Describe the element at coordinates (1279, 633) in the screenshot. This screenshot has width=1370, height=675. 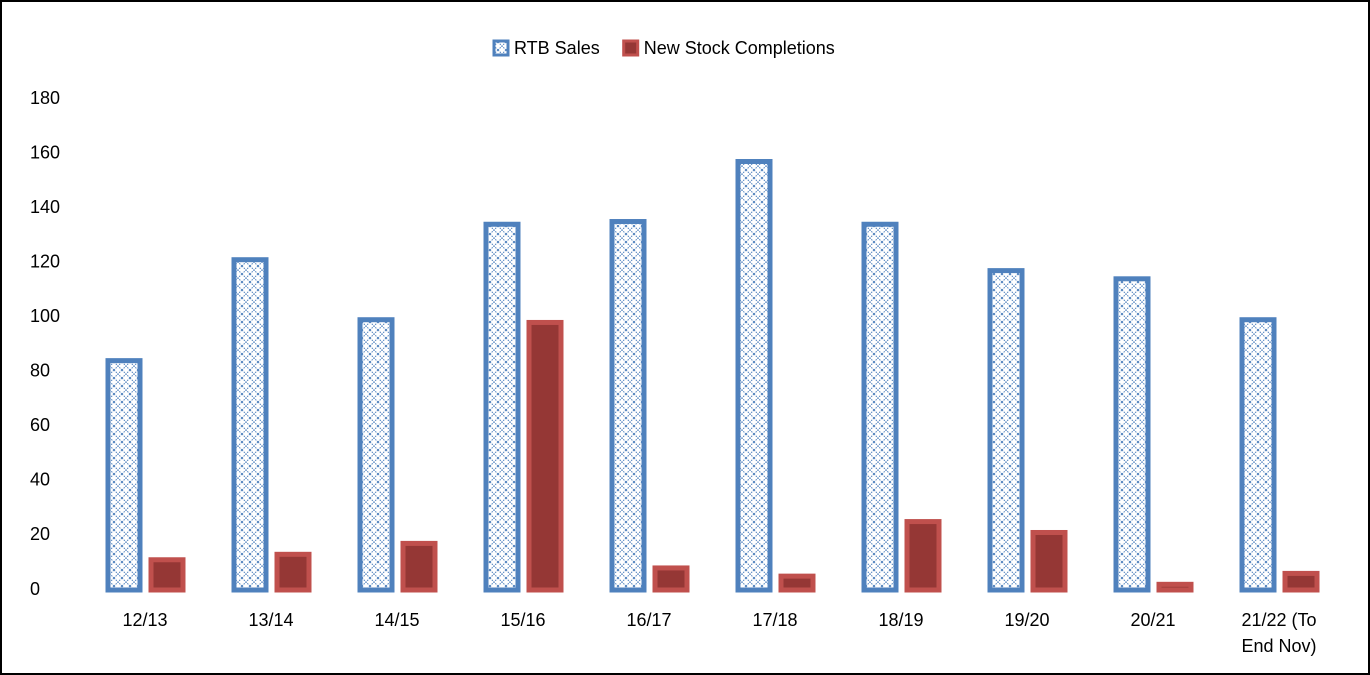
I see `x-tick-label: 21/22 (To End Nov)` at that location.